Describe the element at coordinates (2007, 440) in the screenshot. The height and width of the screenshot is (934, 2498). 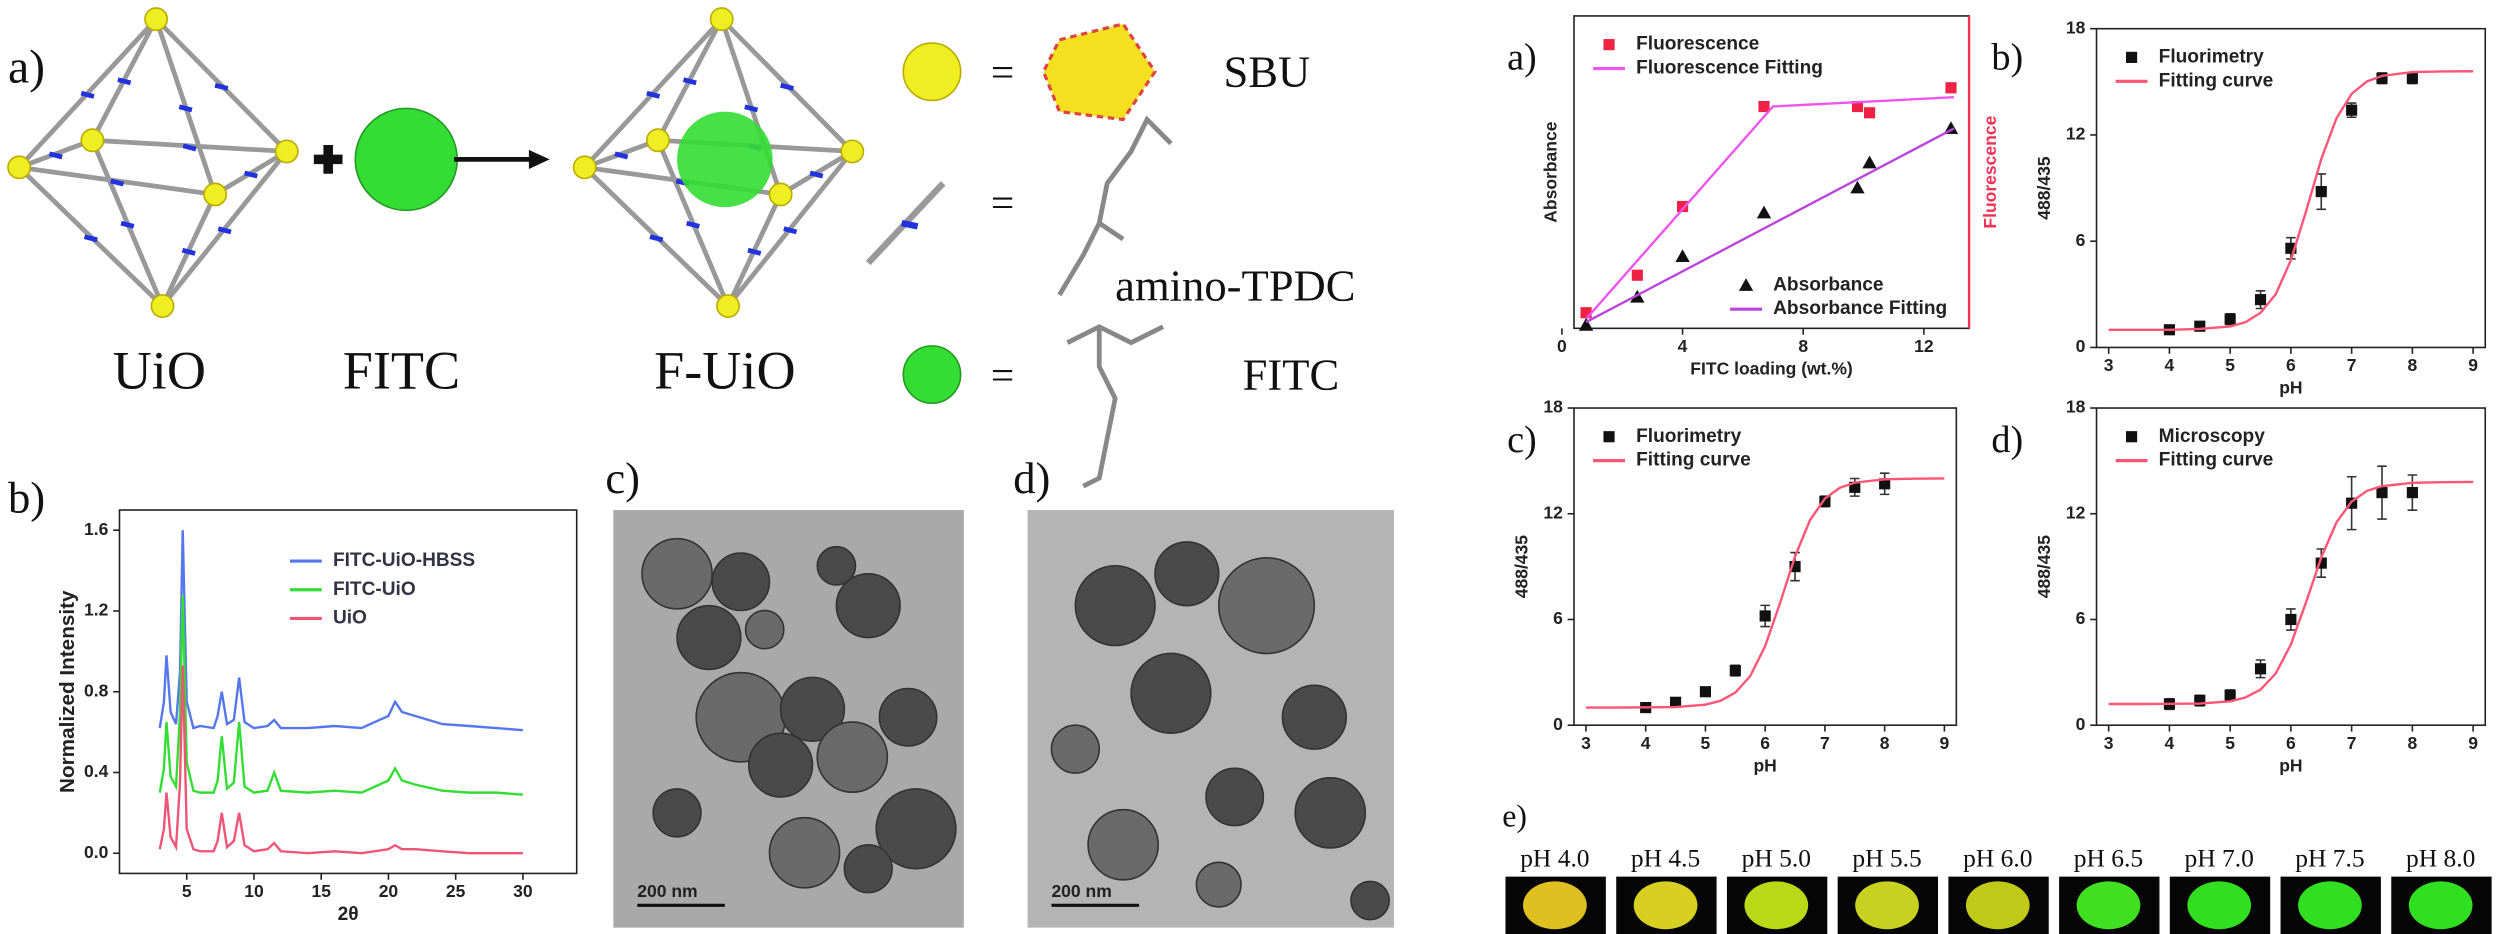
I see `panel-label: d)` at that location.